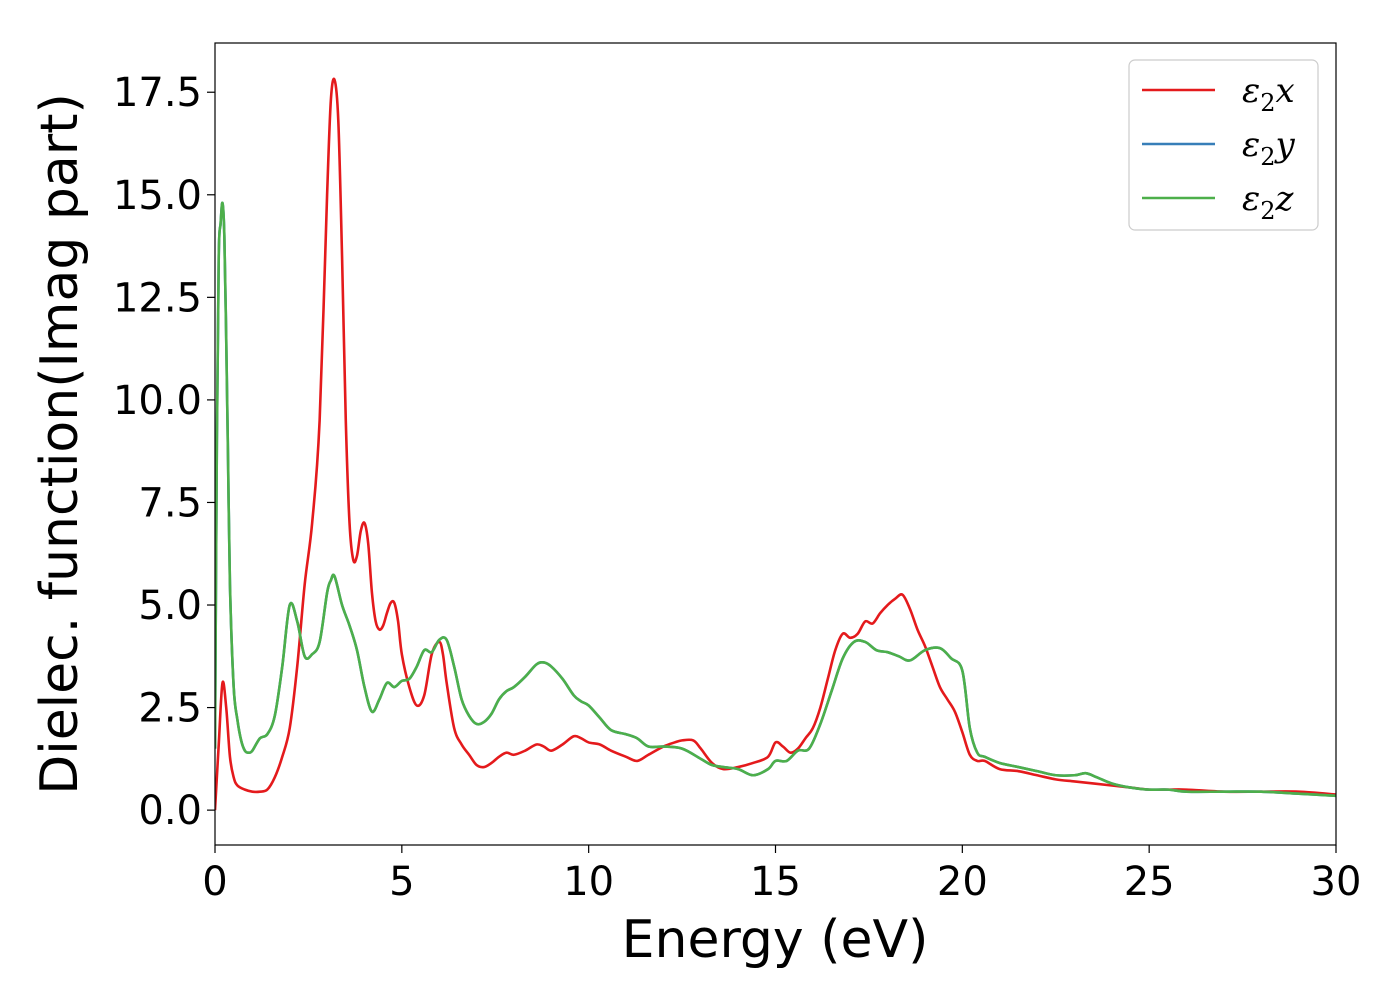 Image resolution: width=1400 pixels, height=1000 pixels. I want to click on x-tick-label: 0, so click(214, 882).